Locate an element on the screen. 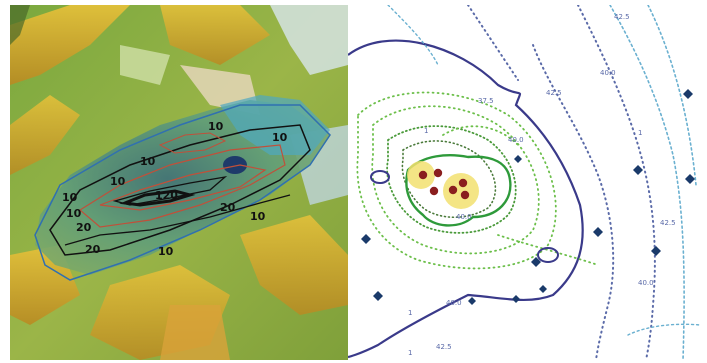 The image size is (707, 363). plume-core is located at coordinates (235, 165).